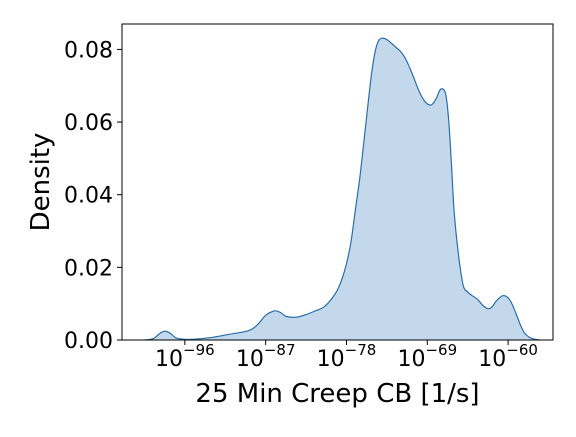 The image size is (576, 437). Describe the element at coordinates (361, 350) in the screenshot. I see `x-tick-exponent: −78` at that location.